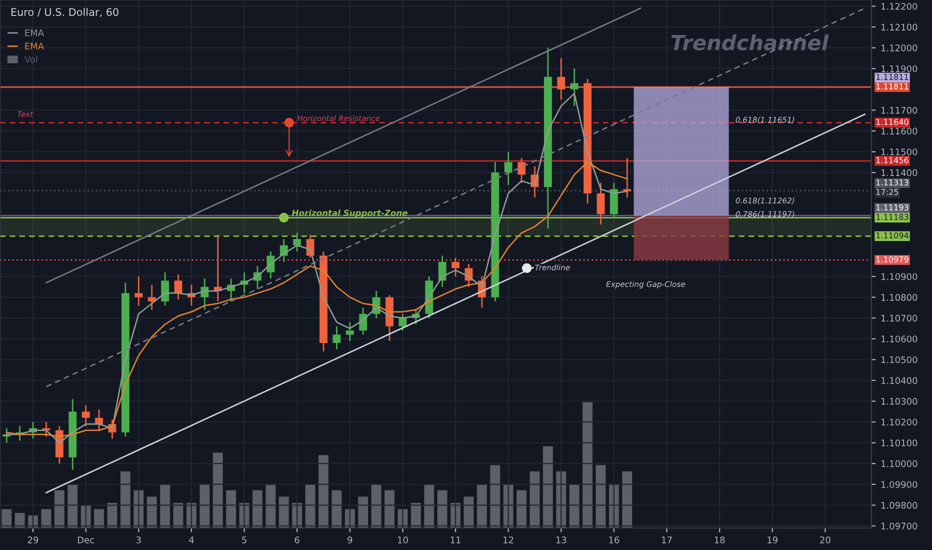 Image resolution: width=932 pixels, height=550 pixels. What do you see at coordinates (899, 505) in the screenshot?
I see `y-tick-label: 1.09800` at bounding box center [899, 505].